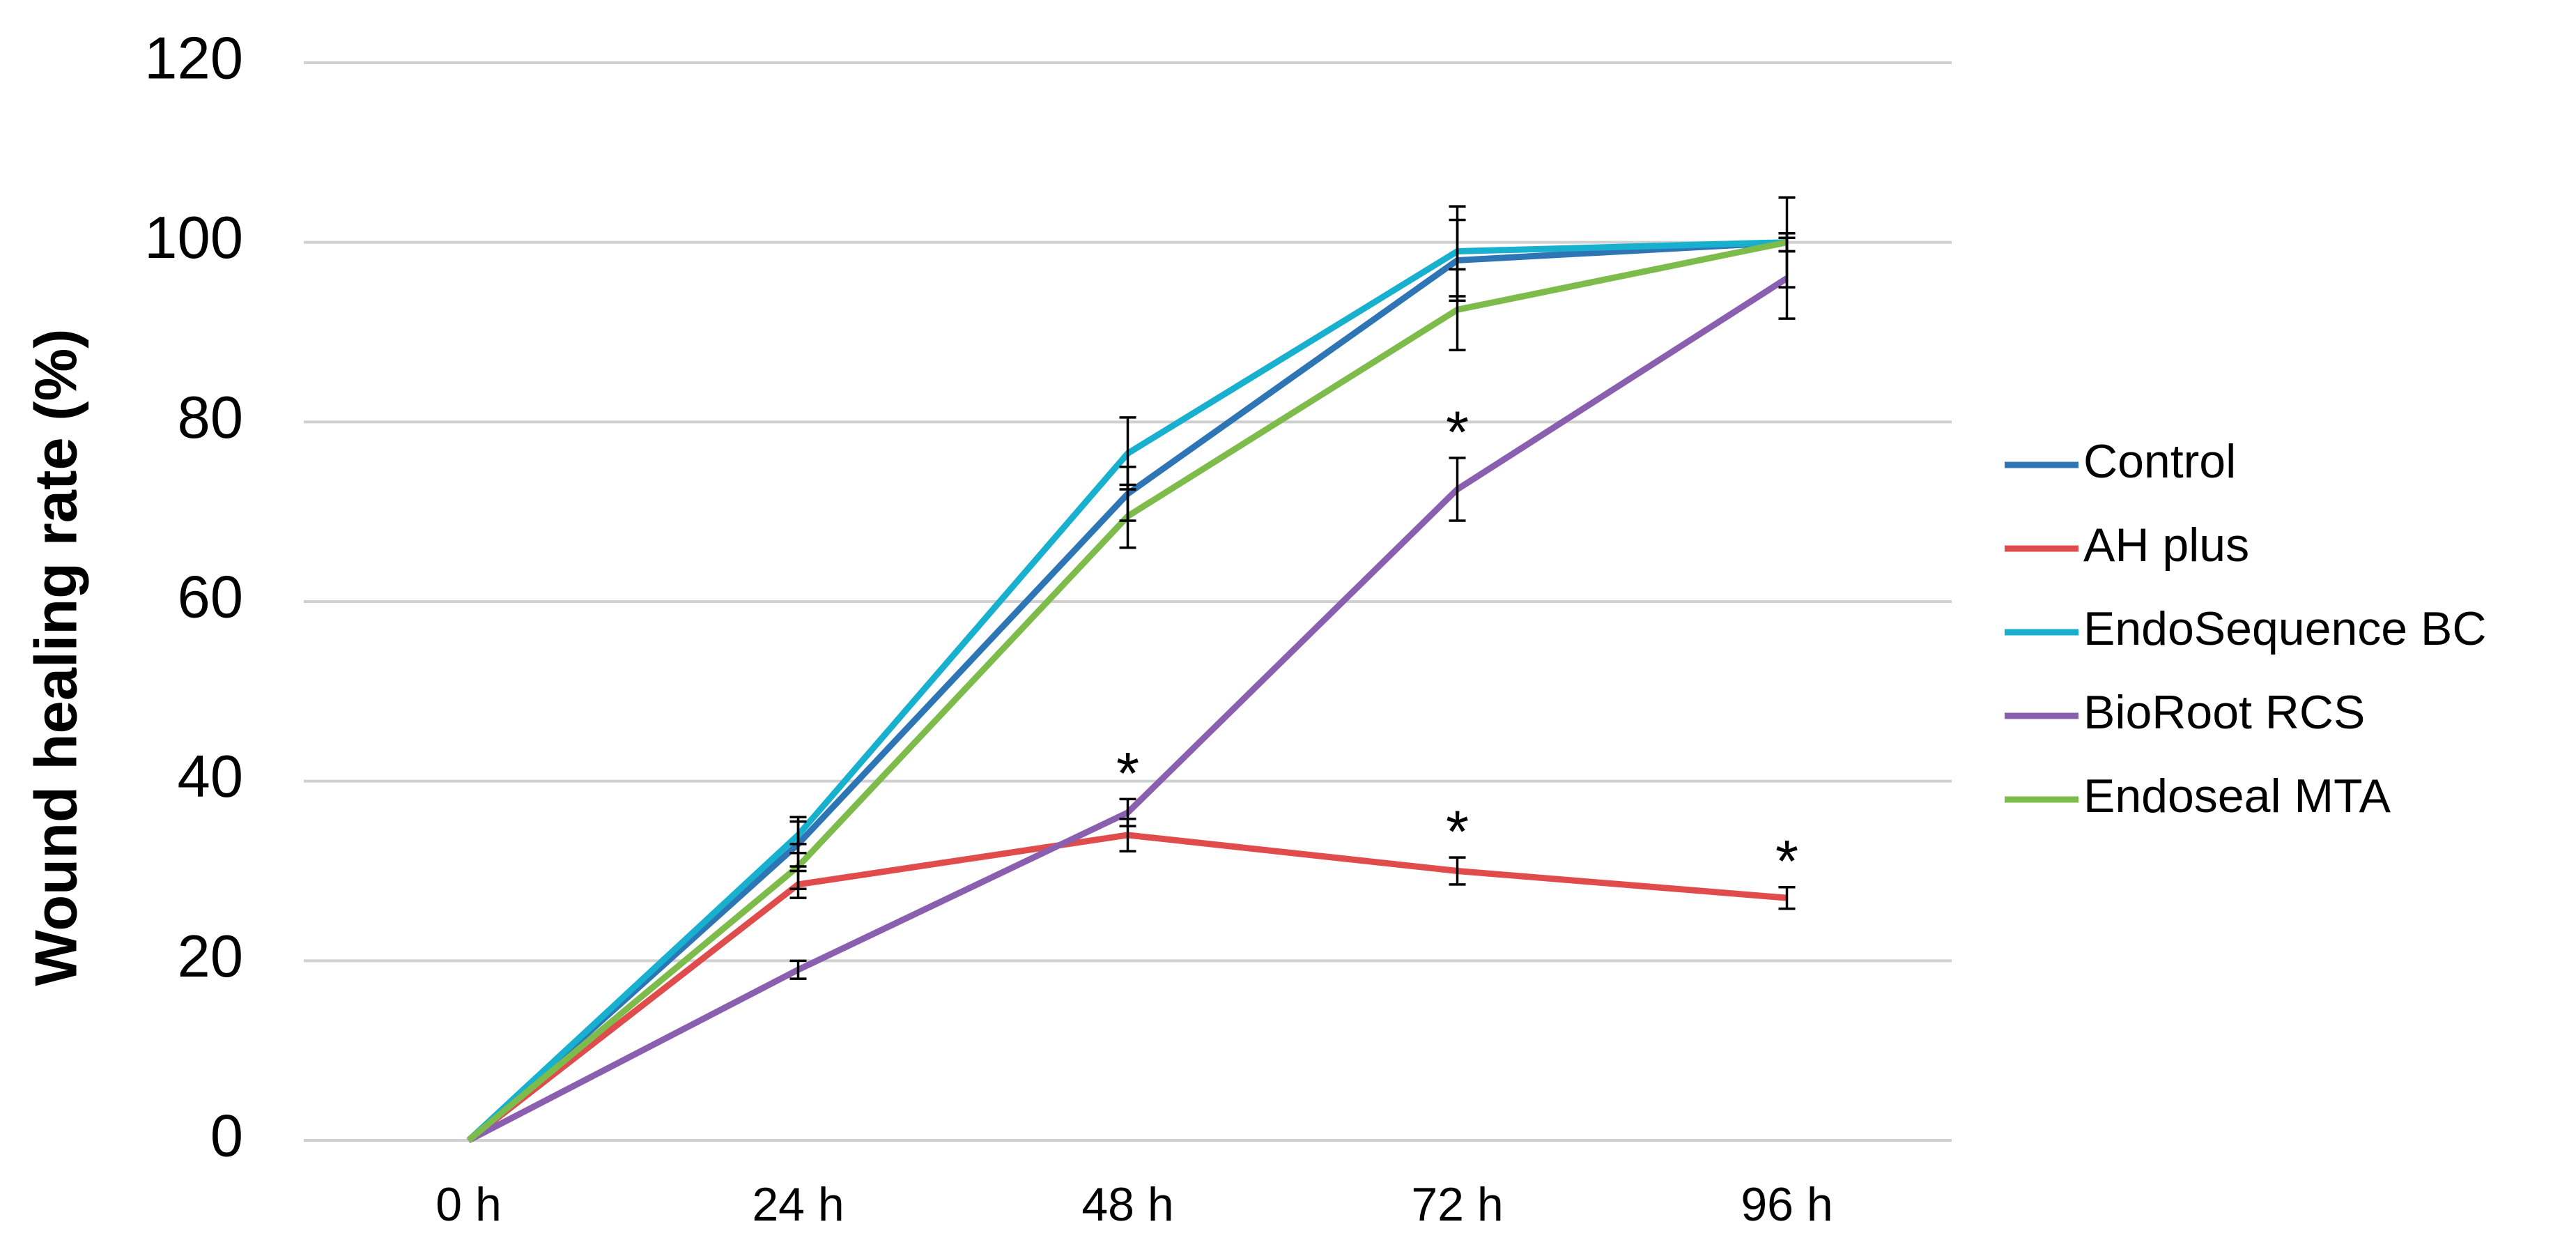  Describe the element at coordinates (226, 1136) in the screenshot. I see `y-tick-label: 0` at that location.